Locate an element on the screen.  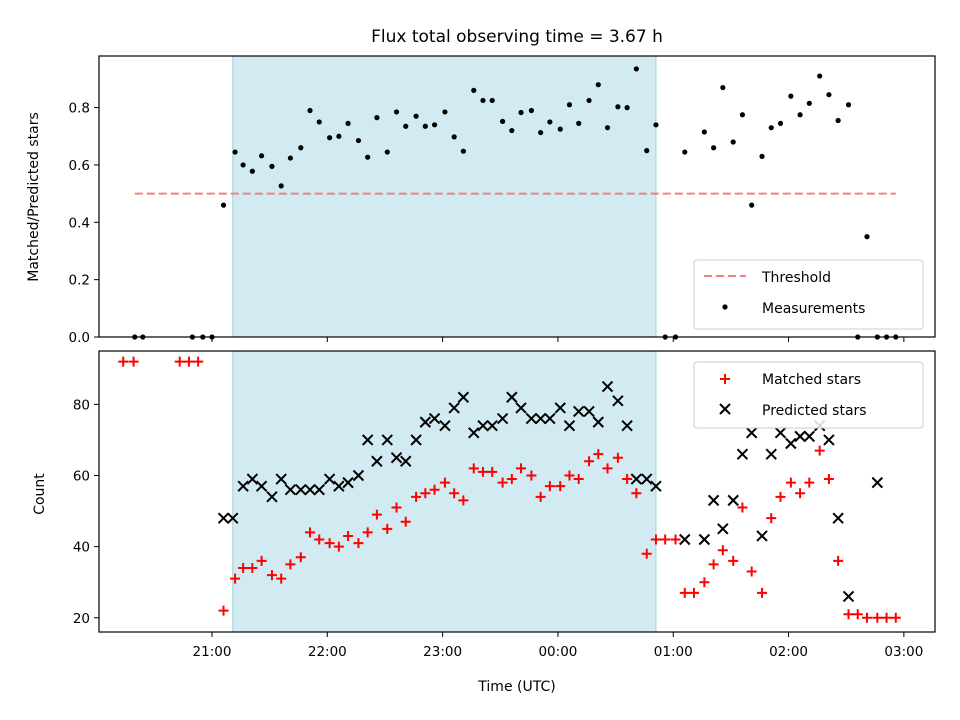
x-tick-label: 03:00 is located at coordinates (903, 652).